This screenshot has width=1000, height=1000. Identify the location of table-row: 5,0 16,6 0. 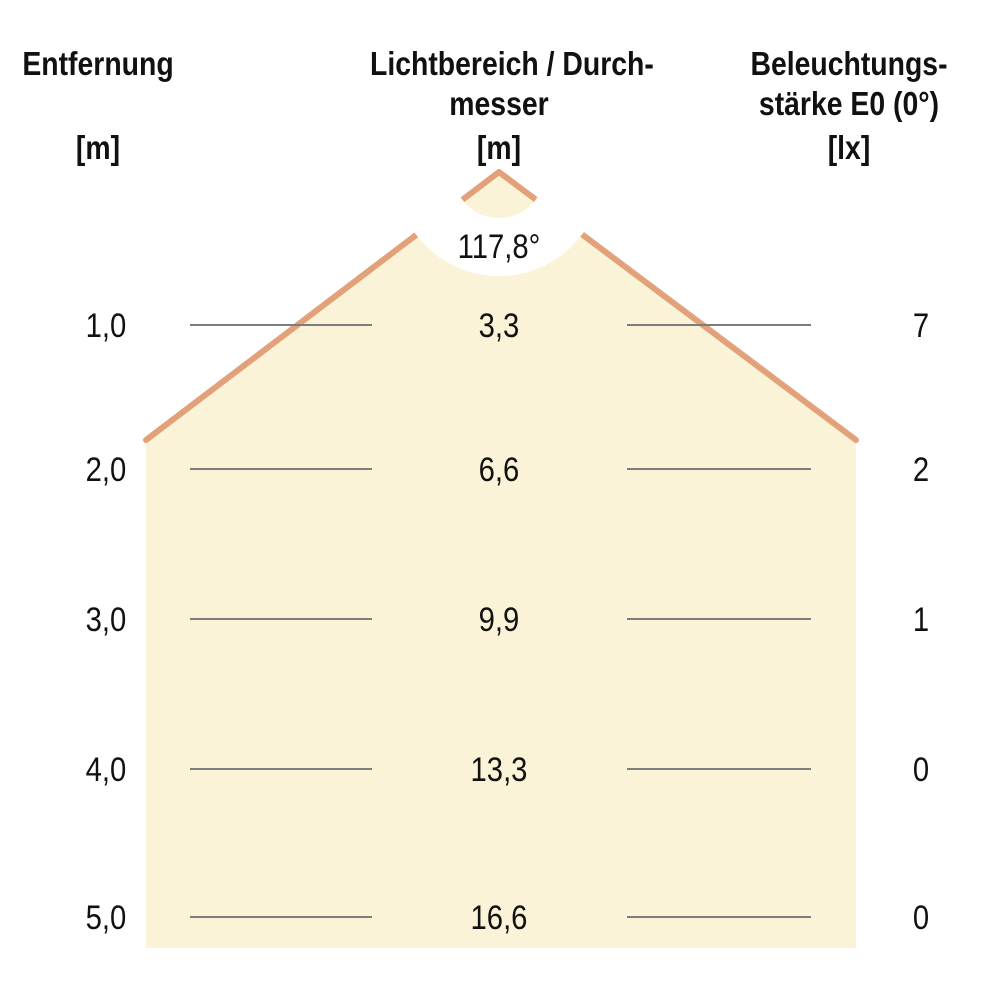
(500, 918).